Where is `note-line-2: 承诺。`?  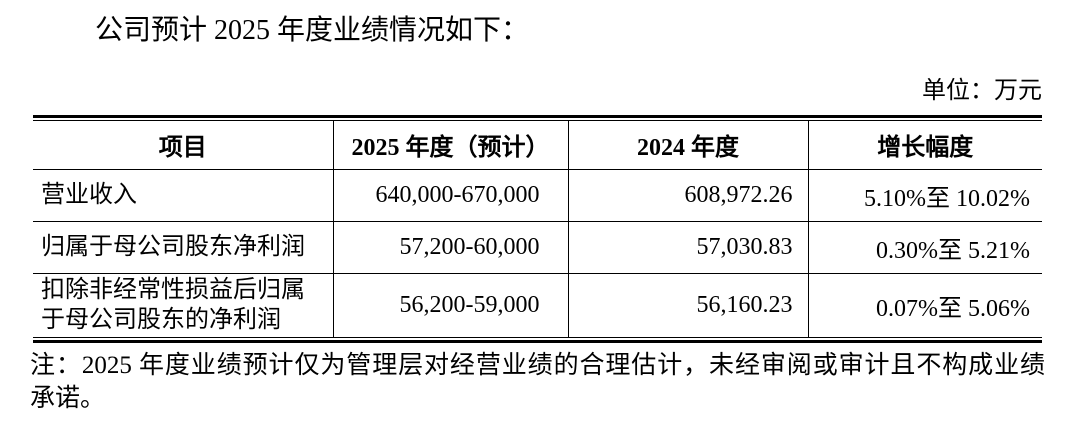 note-line-2: 承诺。 is located at coordinates (68, 398).